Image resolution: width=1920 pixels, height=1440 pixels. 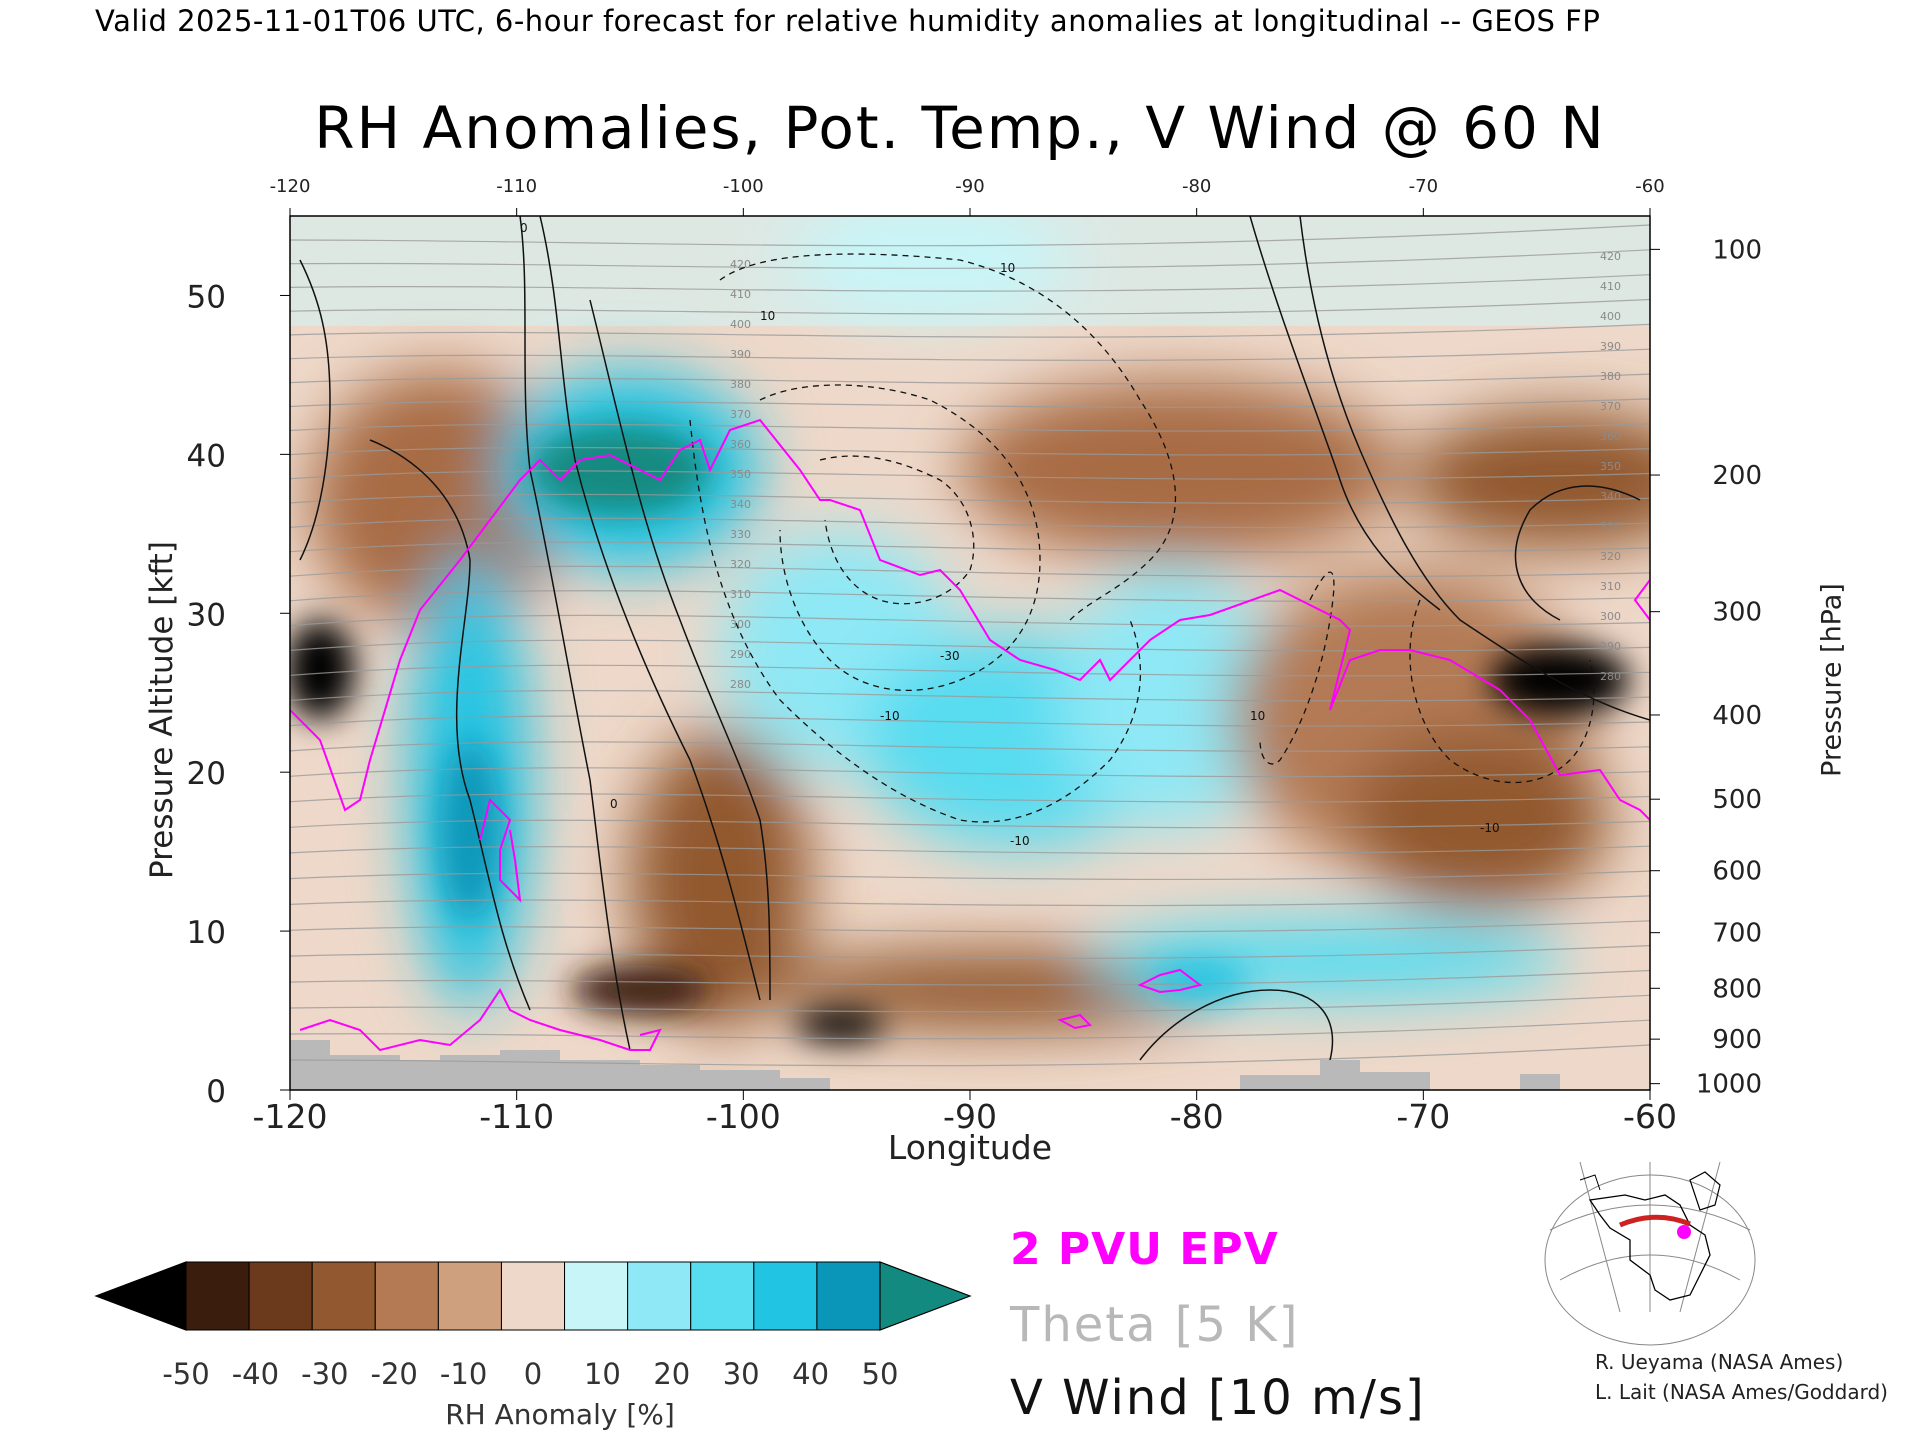 I want to click on vwind-label: -30, so click(x=950, y=656).